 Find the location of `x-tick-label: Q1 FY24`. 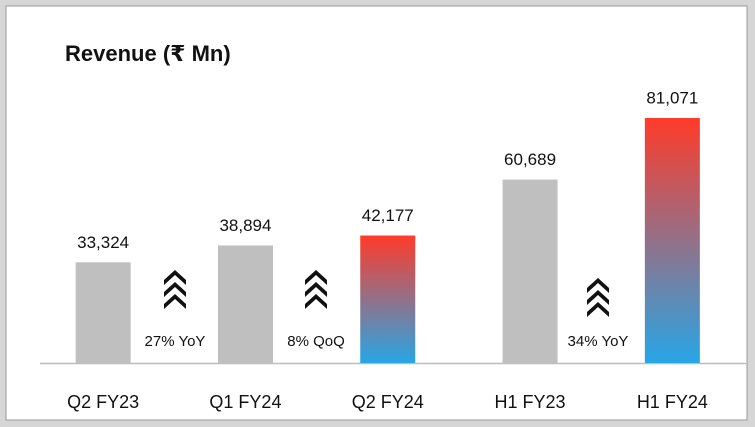

x-tick-label: Q1 FY24 is located at coordinates (245, 402).